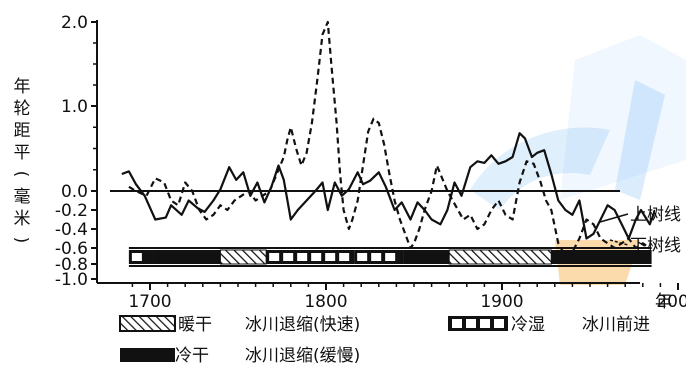 This screenshot has width=686, height=372. I want to click on y-label-char: ), so click(21, 240).